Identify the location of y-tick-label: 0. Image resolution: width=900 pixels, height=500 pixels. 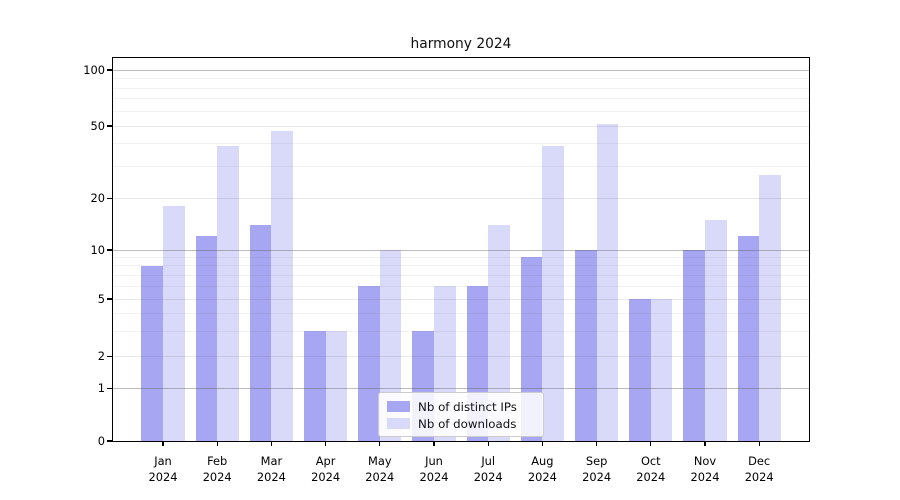
(101, 440).